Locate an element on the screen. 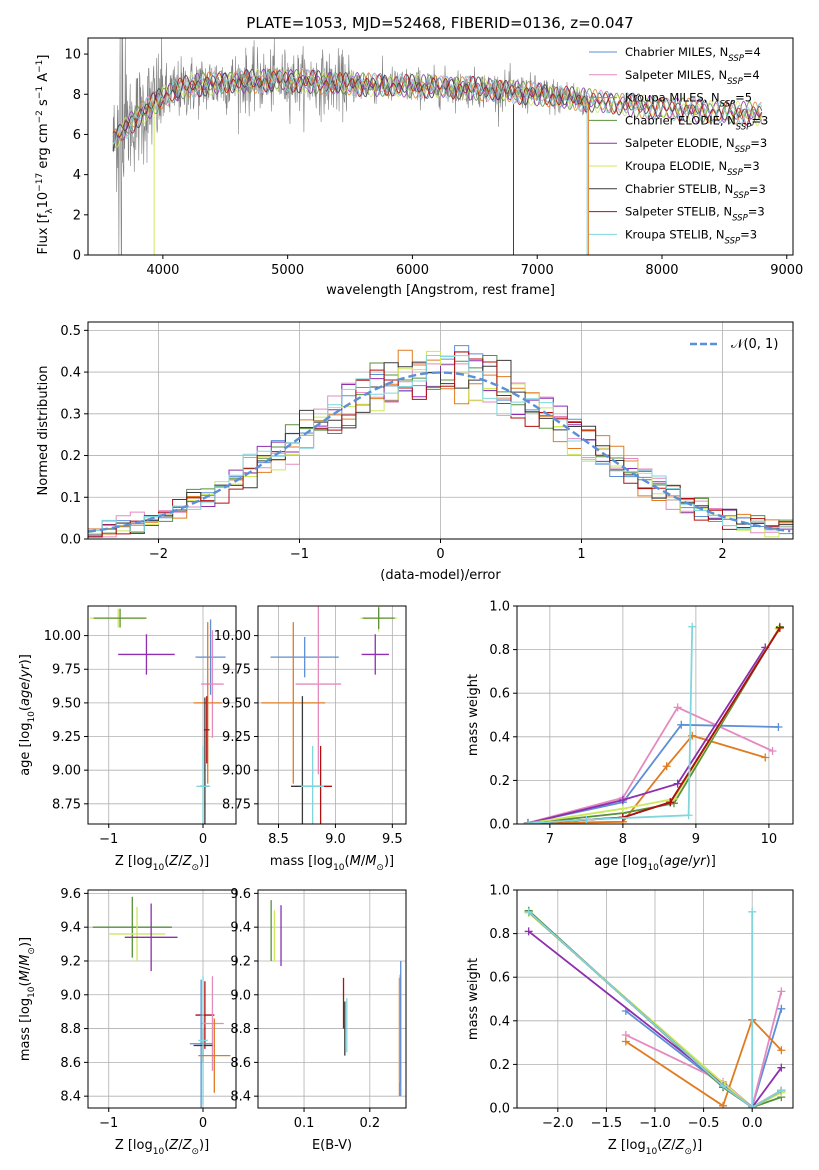 The height and width of the screenshot is (1170, 819). label-part: M is located at coordinates (25, 975).